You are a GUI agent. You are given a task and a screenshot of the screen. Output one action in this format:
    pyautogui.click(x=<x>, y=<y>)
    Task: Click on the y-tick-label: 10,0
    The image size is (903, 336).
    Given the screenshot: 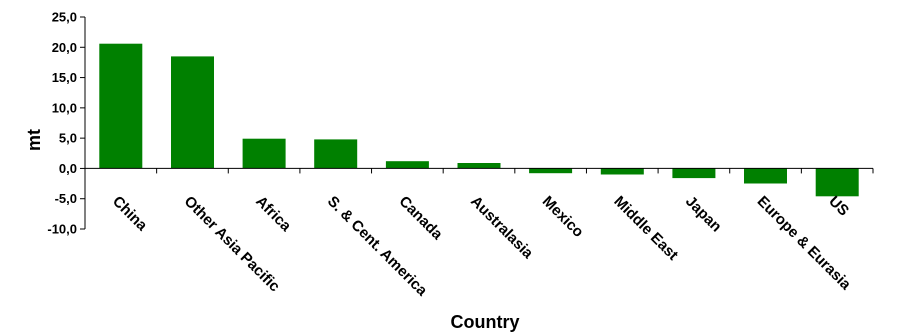 What is the action you would take?
    pyautogui.click(x=64, y=107)
    